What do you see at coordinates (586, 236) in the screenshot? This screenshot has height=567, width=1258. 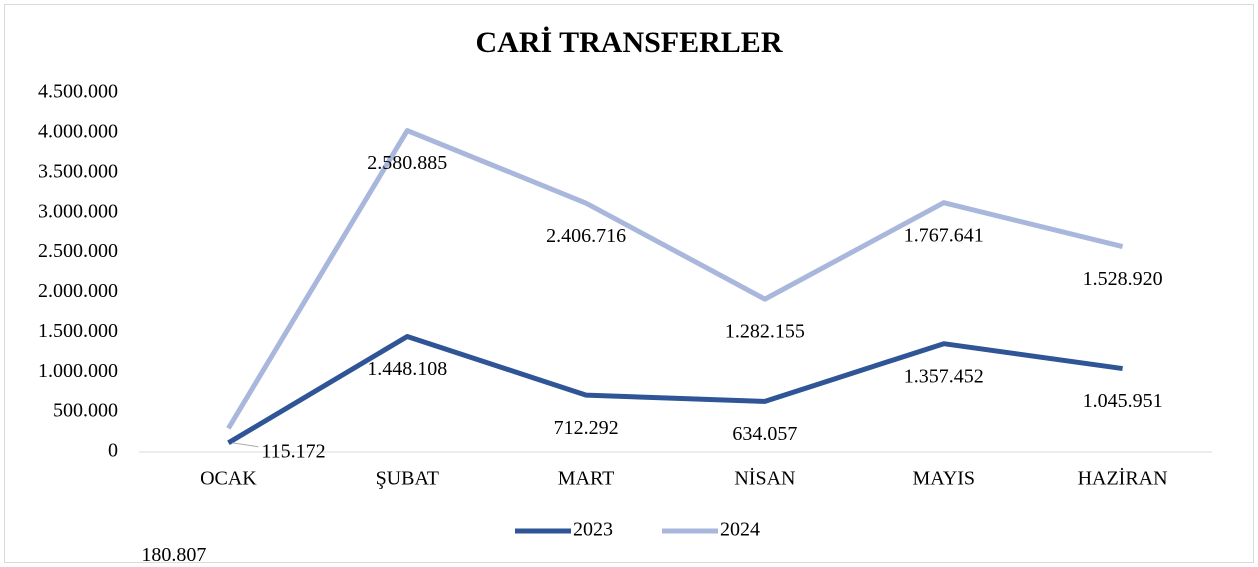 I see `data-label: 2.406.716` at bounding box center [586, 236].